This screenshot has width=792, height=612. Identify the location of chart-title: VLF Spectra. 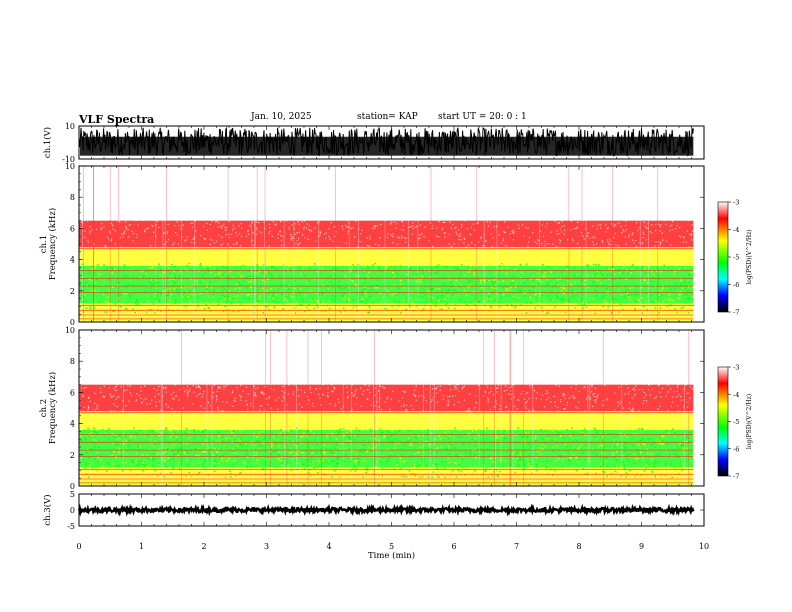
(117, 119).